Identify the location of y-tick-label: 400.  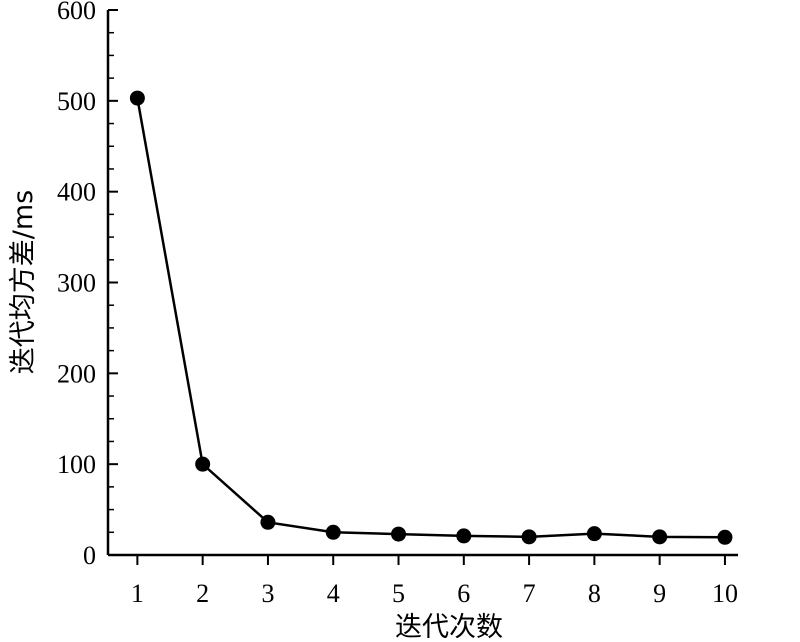
(76, 192).